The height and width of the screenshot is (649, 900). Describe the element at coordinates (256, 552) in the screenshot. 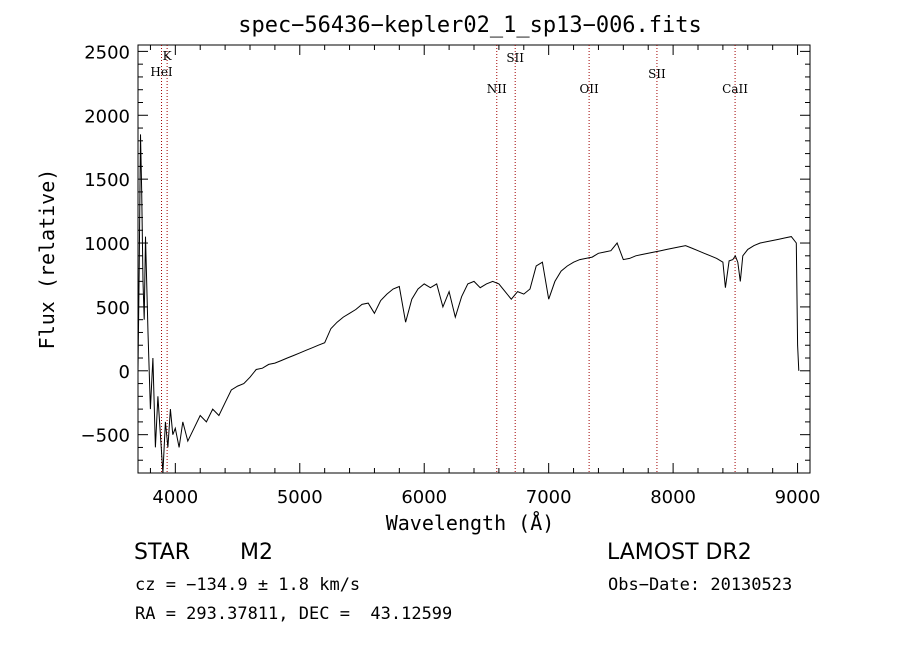

I see `object-subclass: M2` at that location.